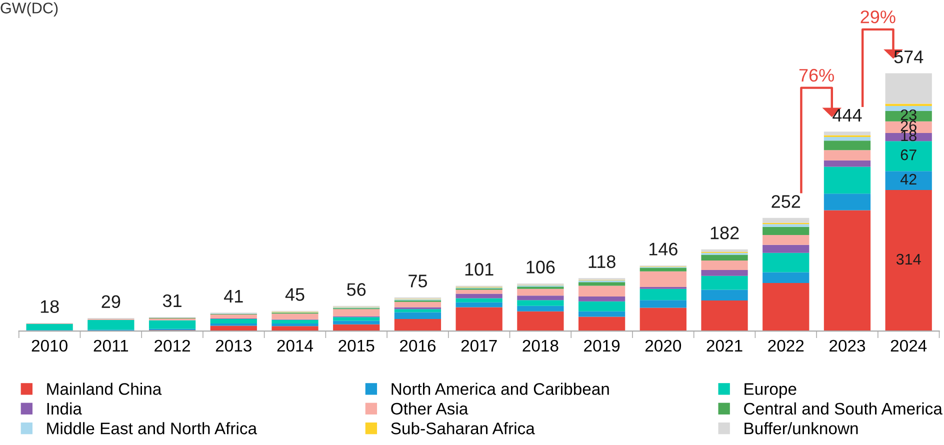 Image resolution: width=944 pixels, height=445 pixels. What do you see at coordinates (786, 346) in the screenshot?
I see `x-tick-label: 2022` at bounding box center [786, 346].